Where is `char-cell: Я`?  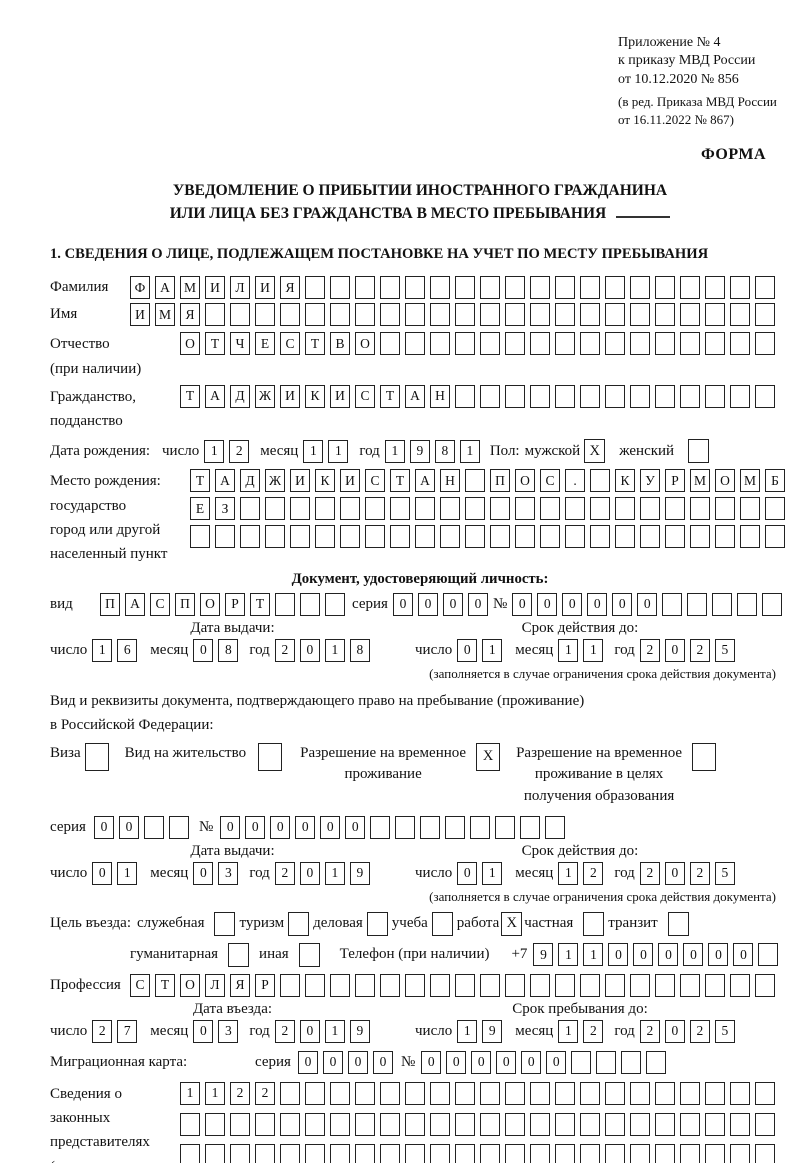 char-cell: Я is located at coordinates (240, 985).